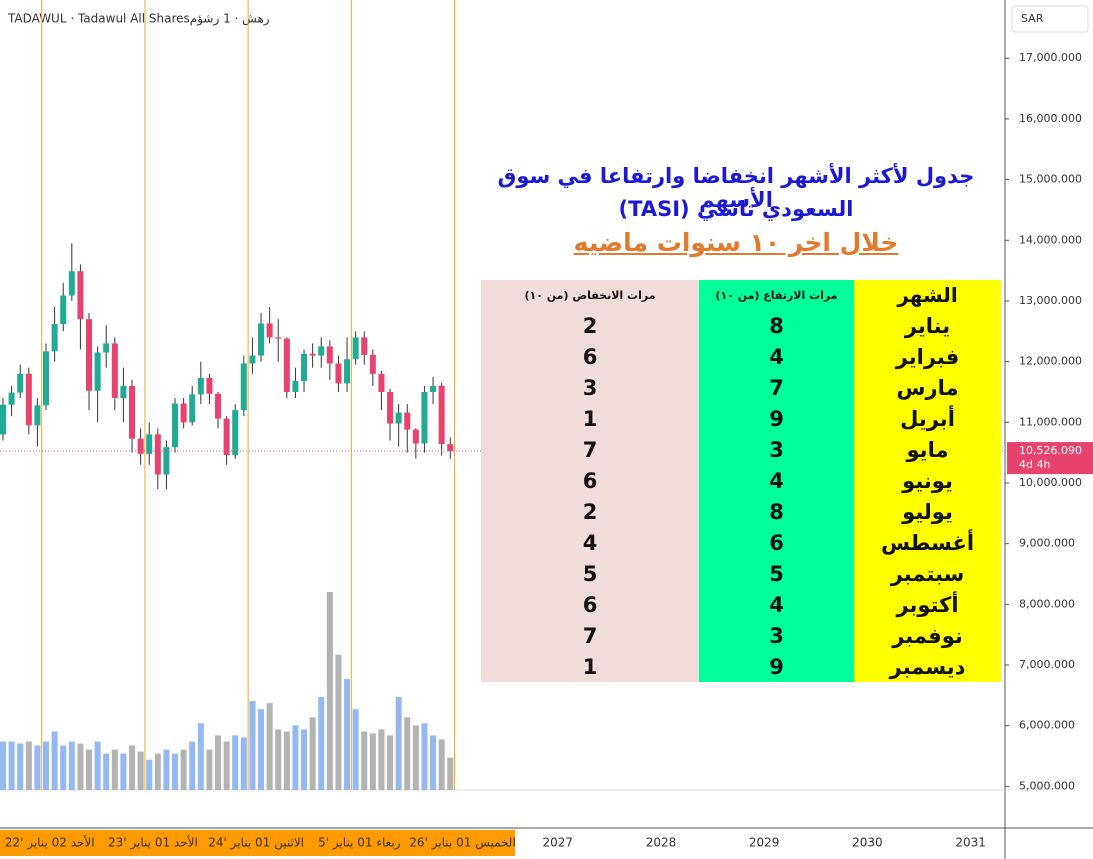 This screenshot has width=1093, height=859. I want to click on y-tick-label: 10,000.000, so click(1050, 482).